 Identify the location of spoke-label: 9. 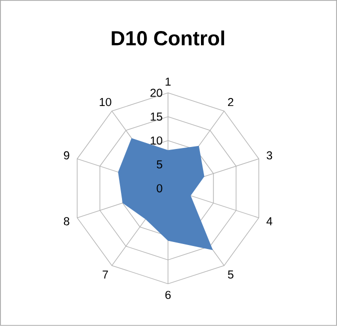
(67, 155).